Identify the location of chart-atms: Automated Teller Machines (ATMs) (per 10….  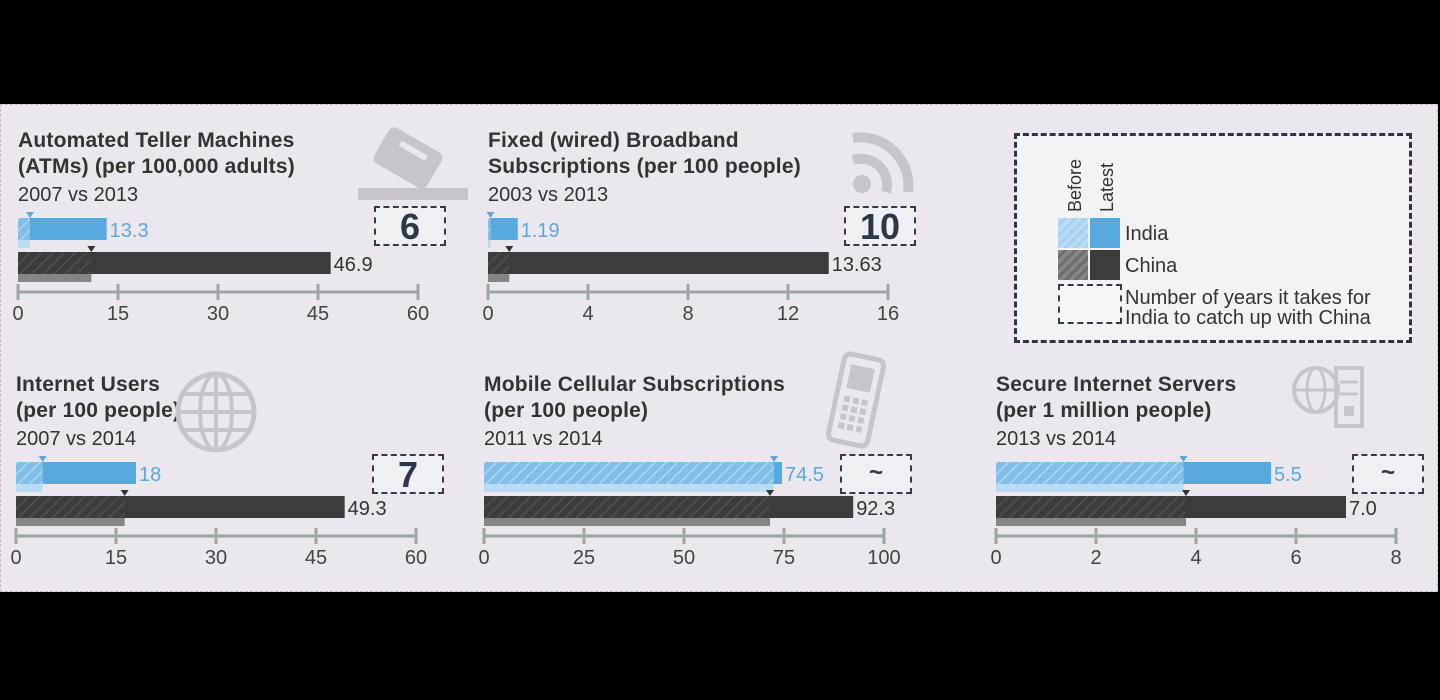
(240, 232).